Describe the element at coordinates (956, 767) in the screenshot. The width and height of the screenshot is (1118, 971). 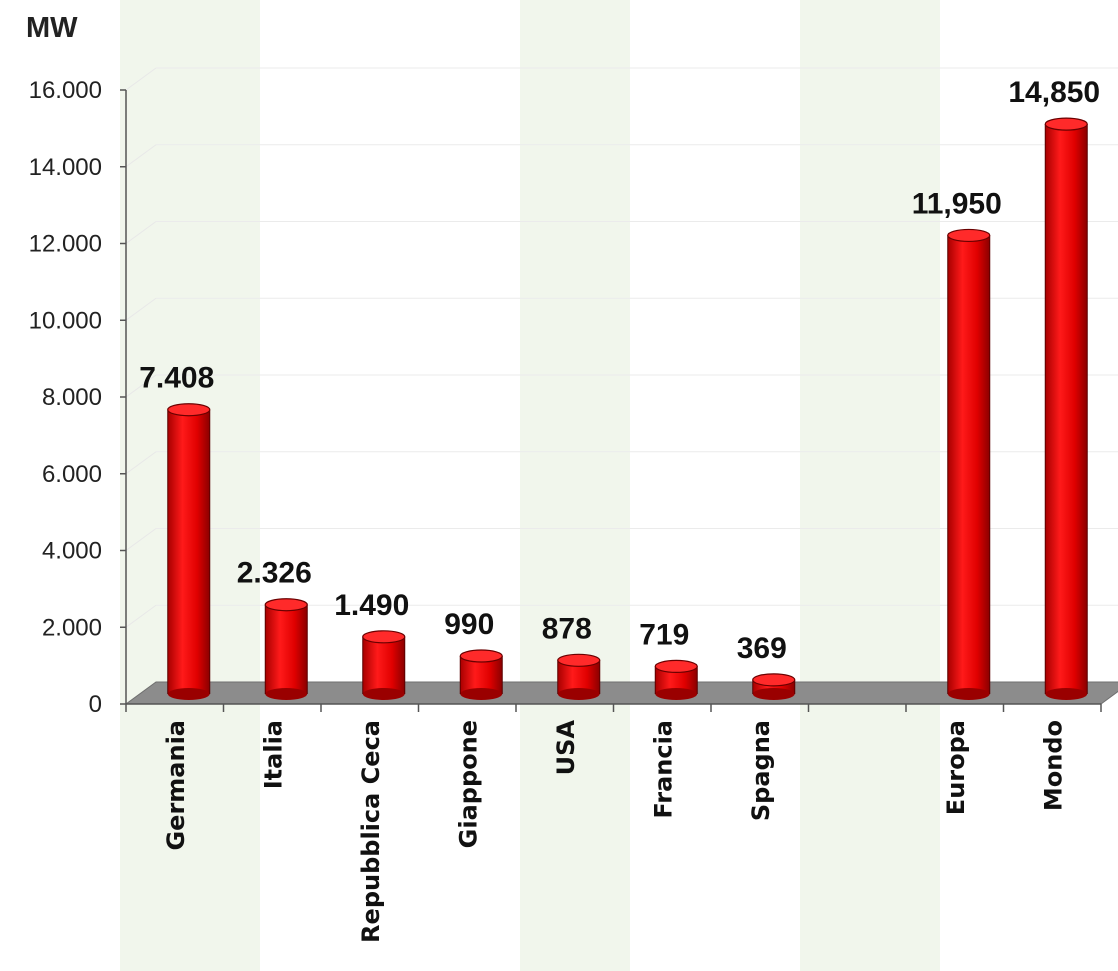
I see `x-tick-label: Europa` at that location.